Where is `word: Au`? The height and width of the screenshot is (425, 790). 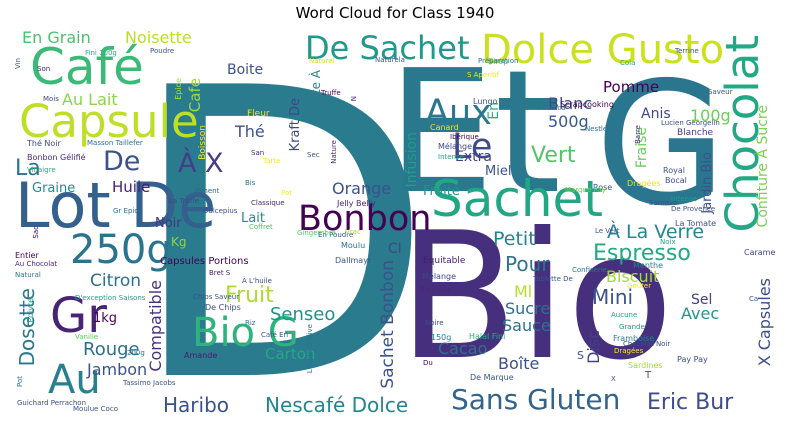 word: Au is located at coordinates (74, 380).